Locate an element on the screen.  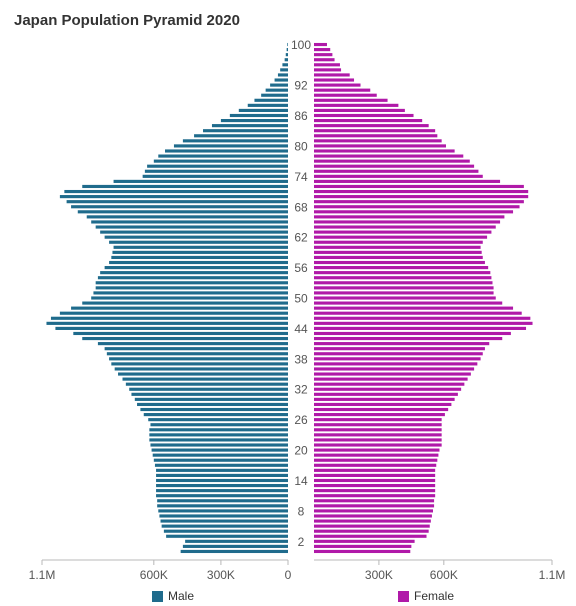
legend-item-male: Male is located at coordinates (173, 596).